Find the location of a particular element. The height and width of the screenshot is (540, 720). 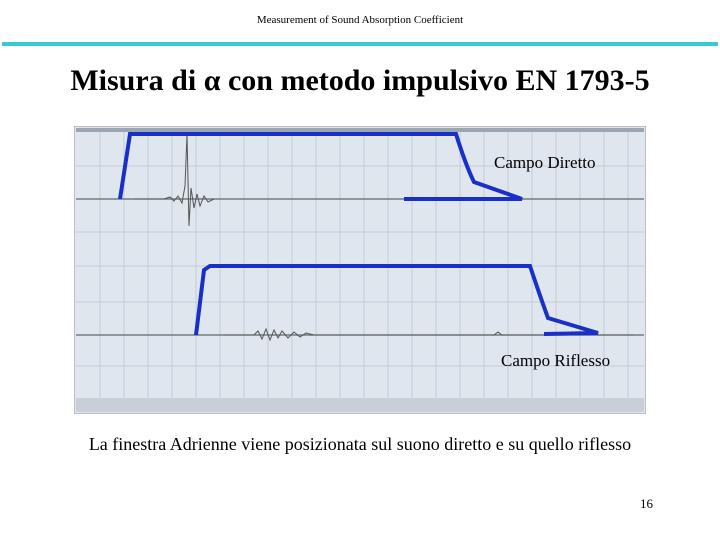

label-reflected: Campo Riflesso is located at coordinates (555, 360).